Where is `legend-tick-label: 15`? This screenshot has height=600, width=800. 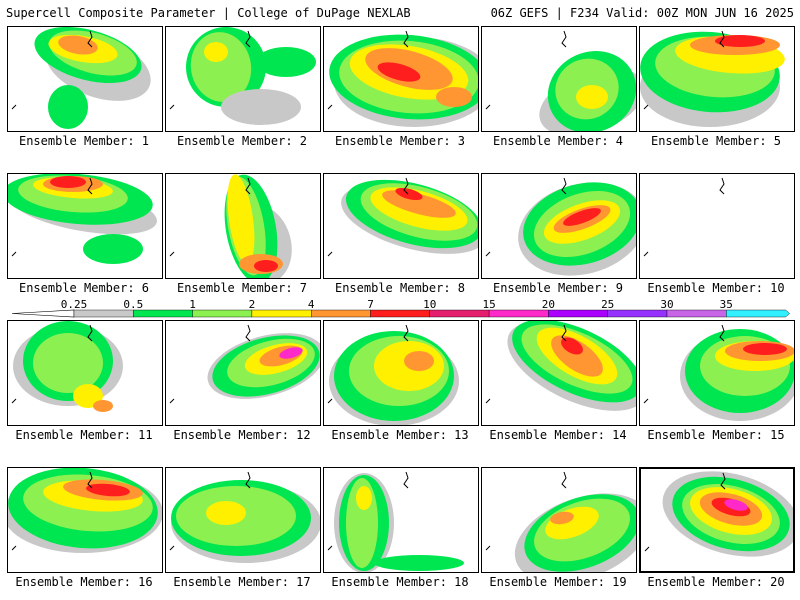
legend-tick-label: 15 is located at coordinates (489, 304).